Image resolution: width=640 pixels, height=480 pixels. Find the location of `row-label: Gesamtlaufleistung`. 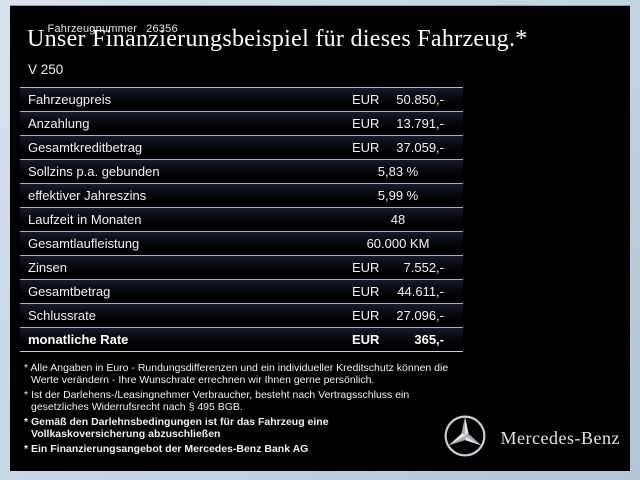

row-label: Gesamtlaufleistung is located at coordinates (84, 243).